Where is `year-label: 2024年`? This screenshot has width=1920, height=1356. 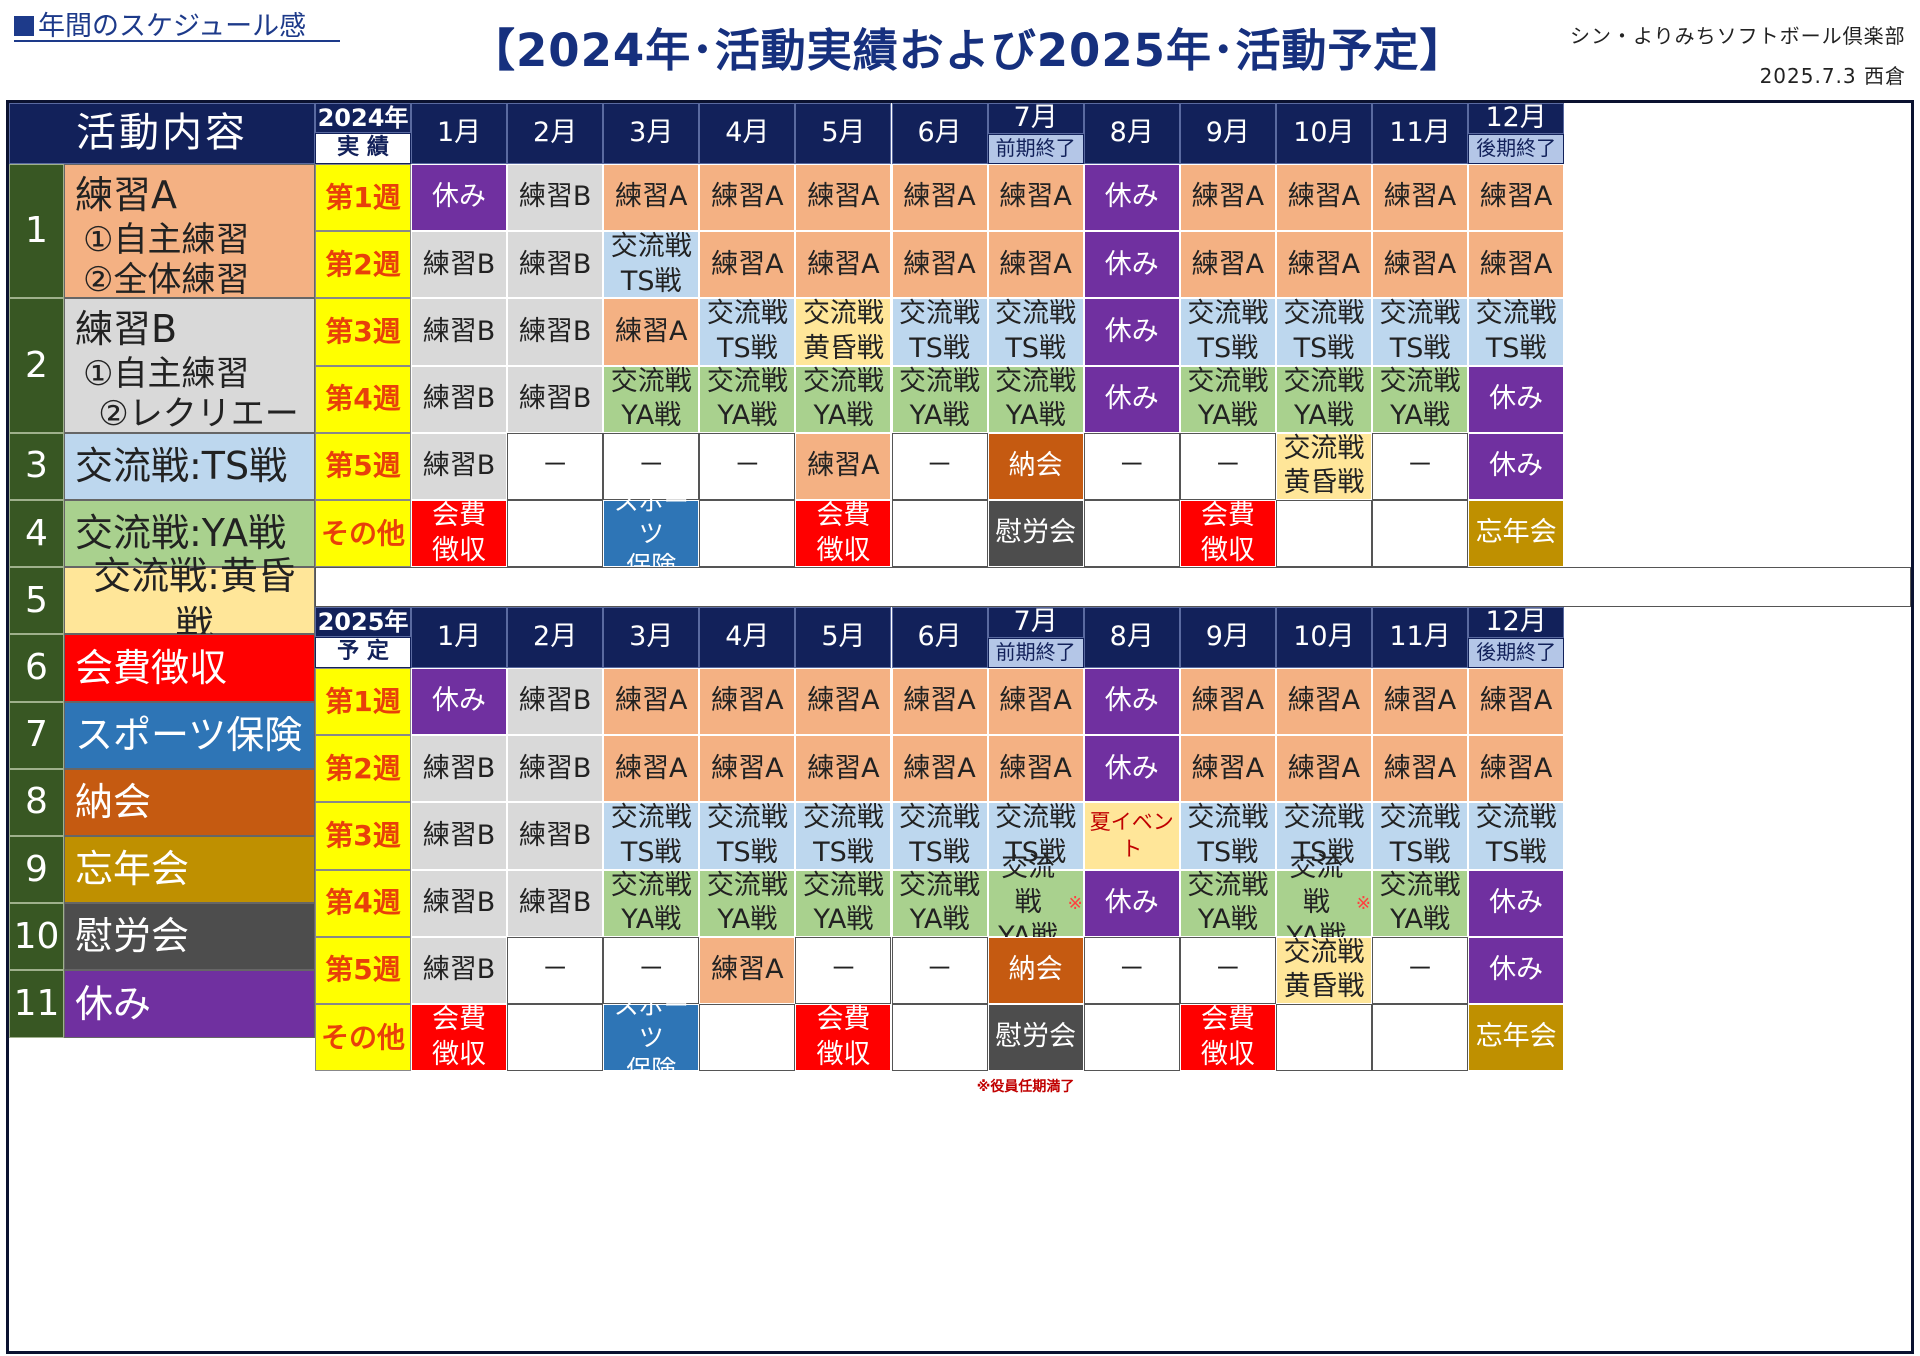 year-label: 2024年 is located at coordinates (363, 118).